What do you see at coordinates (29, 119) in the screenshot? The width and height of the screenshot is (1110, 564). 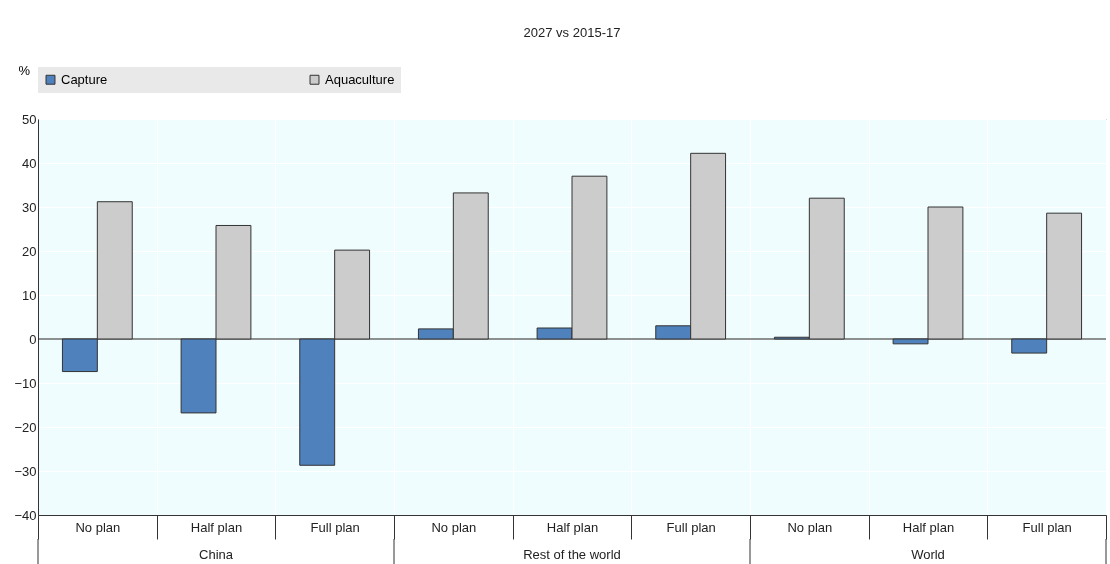 I see `y-tick-label: 50` at bounding box center [29, 119].